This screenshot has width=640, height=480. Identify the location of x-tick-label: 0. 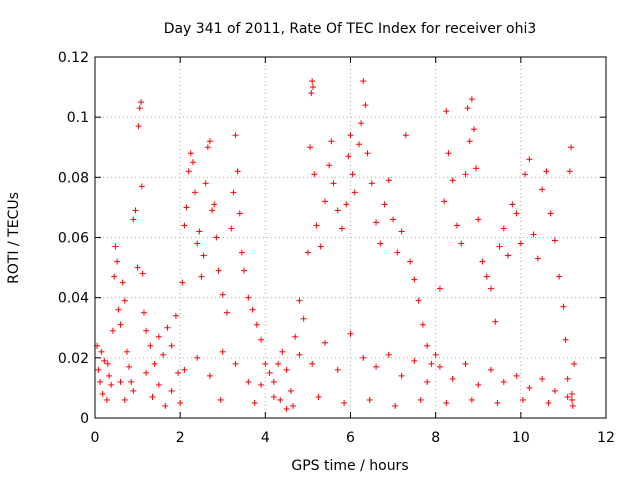
(95, 438).